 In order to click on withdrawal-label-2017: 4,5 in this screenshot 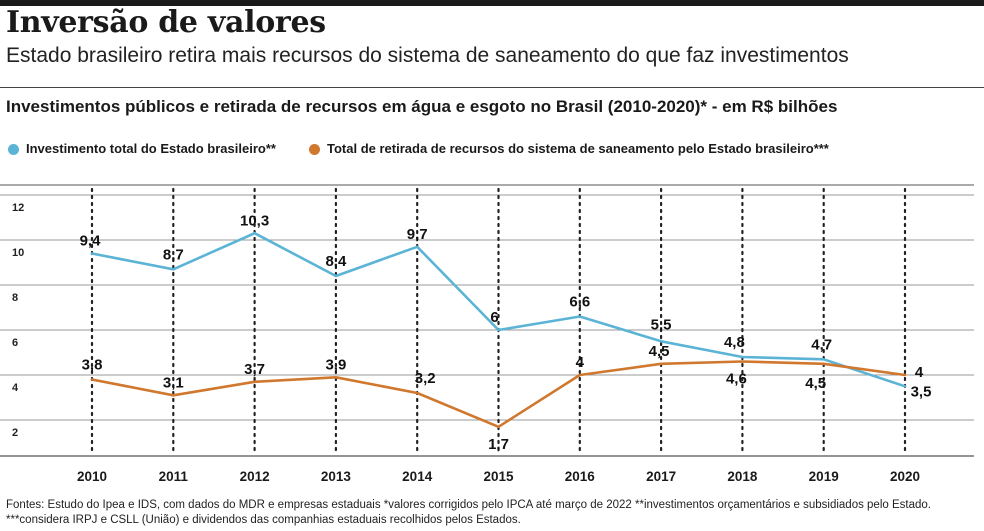, I will do `click(659, 351)`.